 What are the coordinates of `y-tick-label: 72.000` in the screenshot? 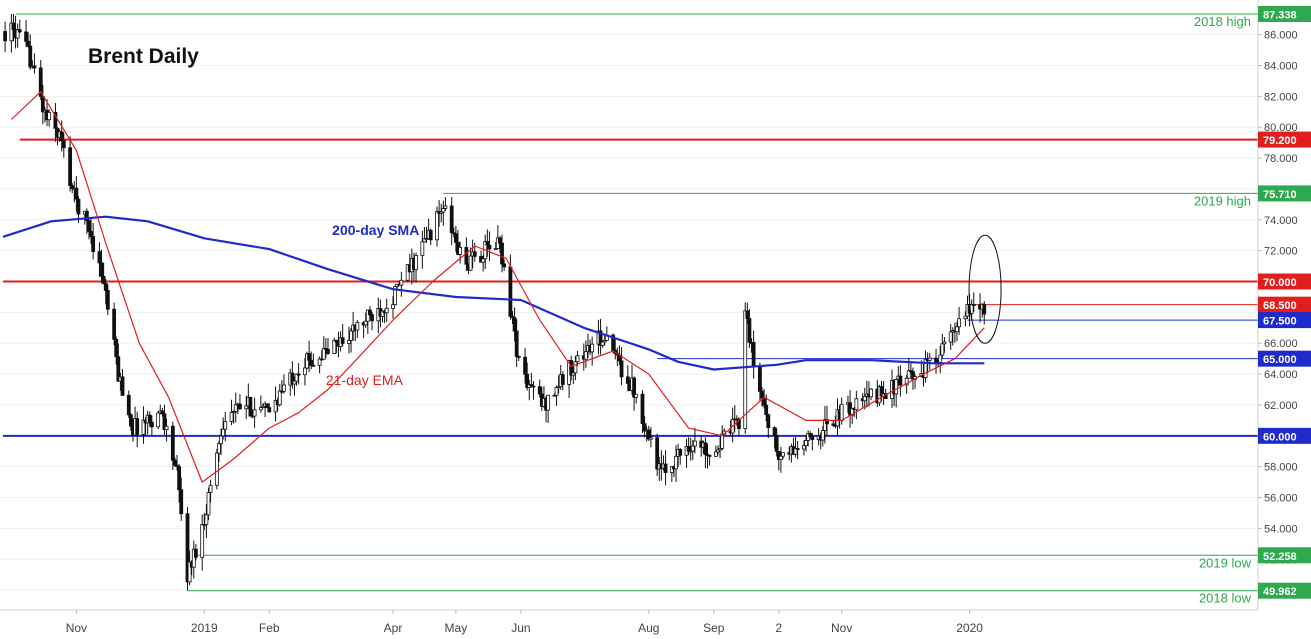 It's located at (1281, 252).